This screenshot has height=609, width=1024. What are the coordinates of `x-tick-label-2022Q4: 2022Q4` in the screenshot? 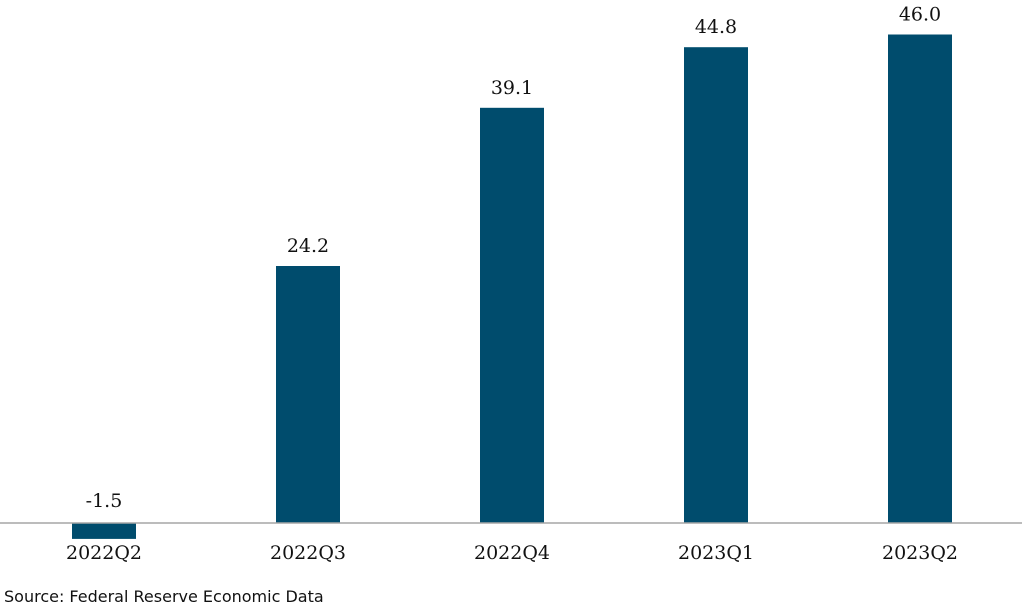 It's located at (512, 553).